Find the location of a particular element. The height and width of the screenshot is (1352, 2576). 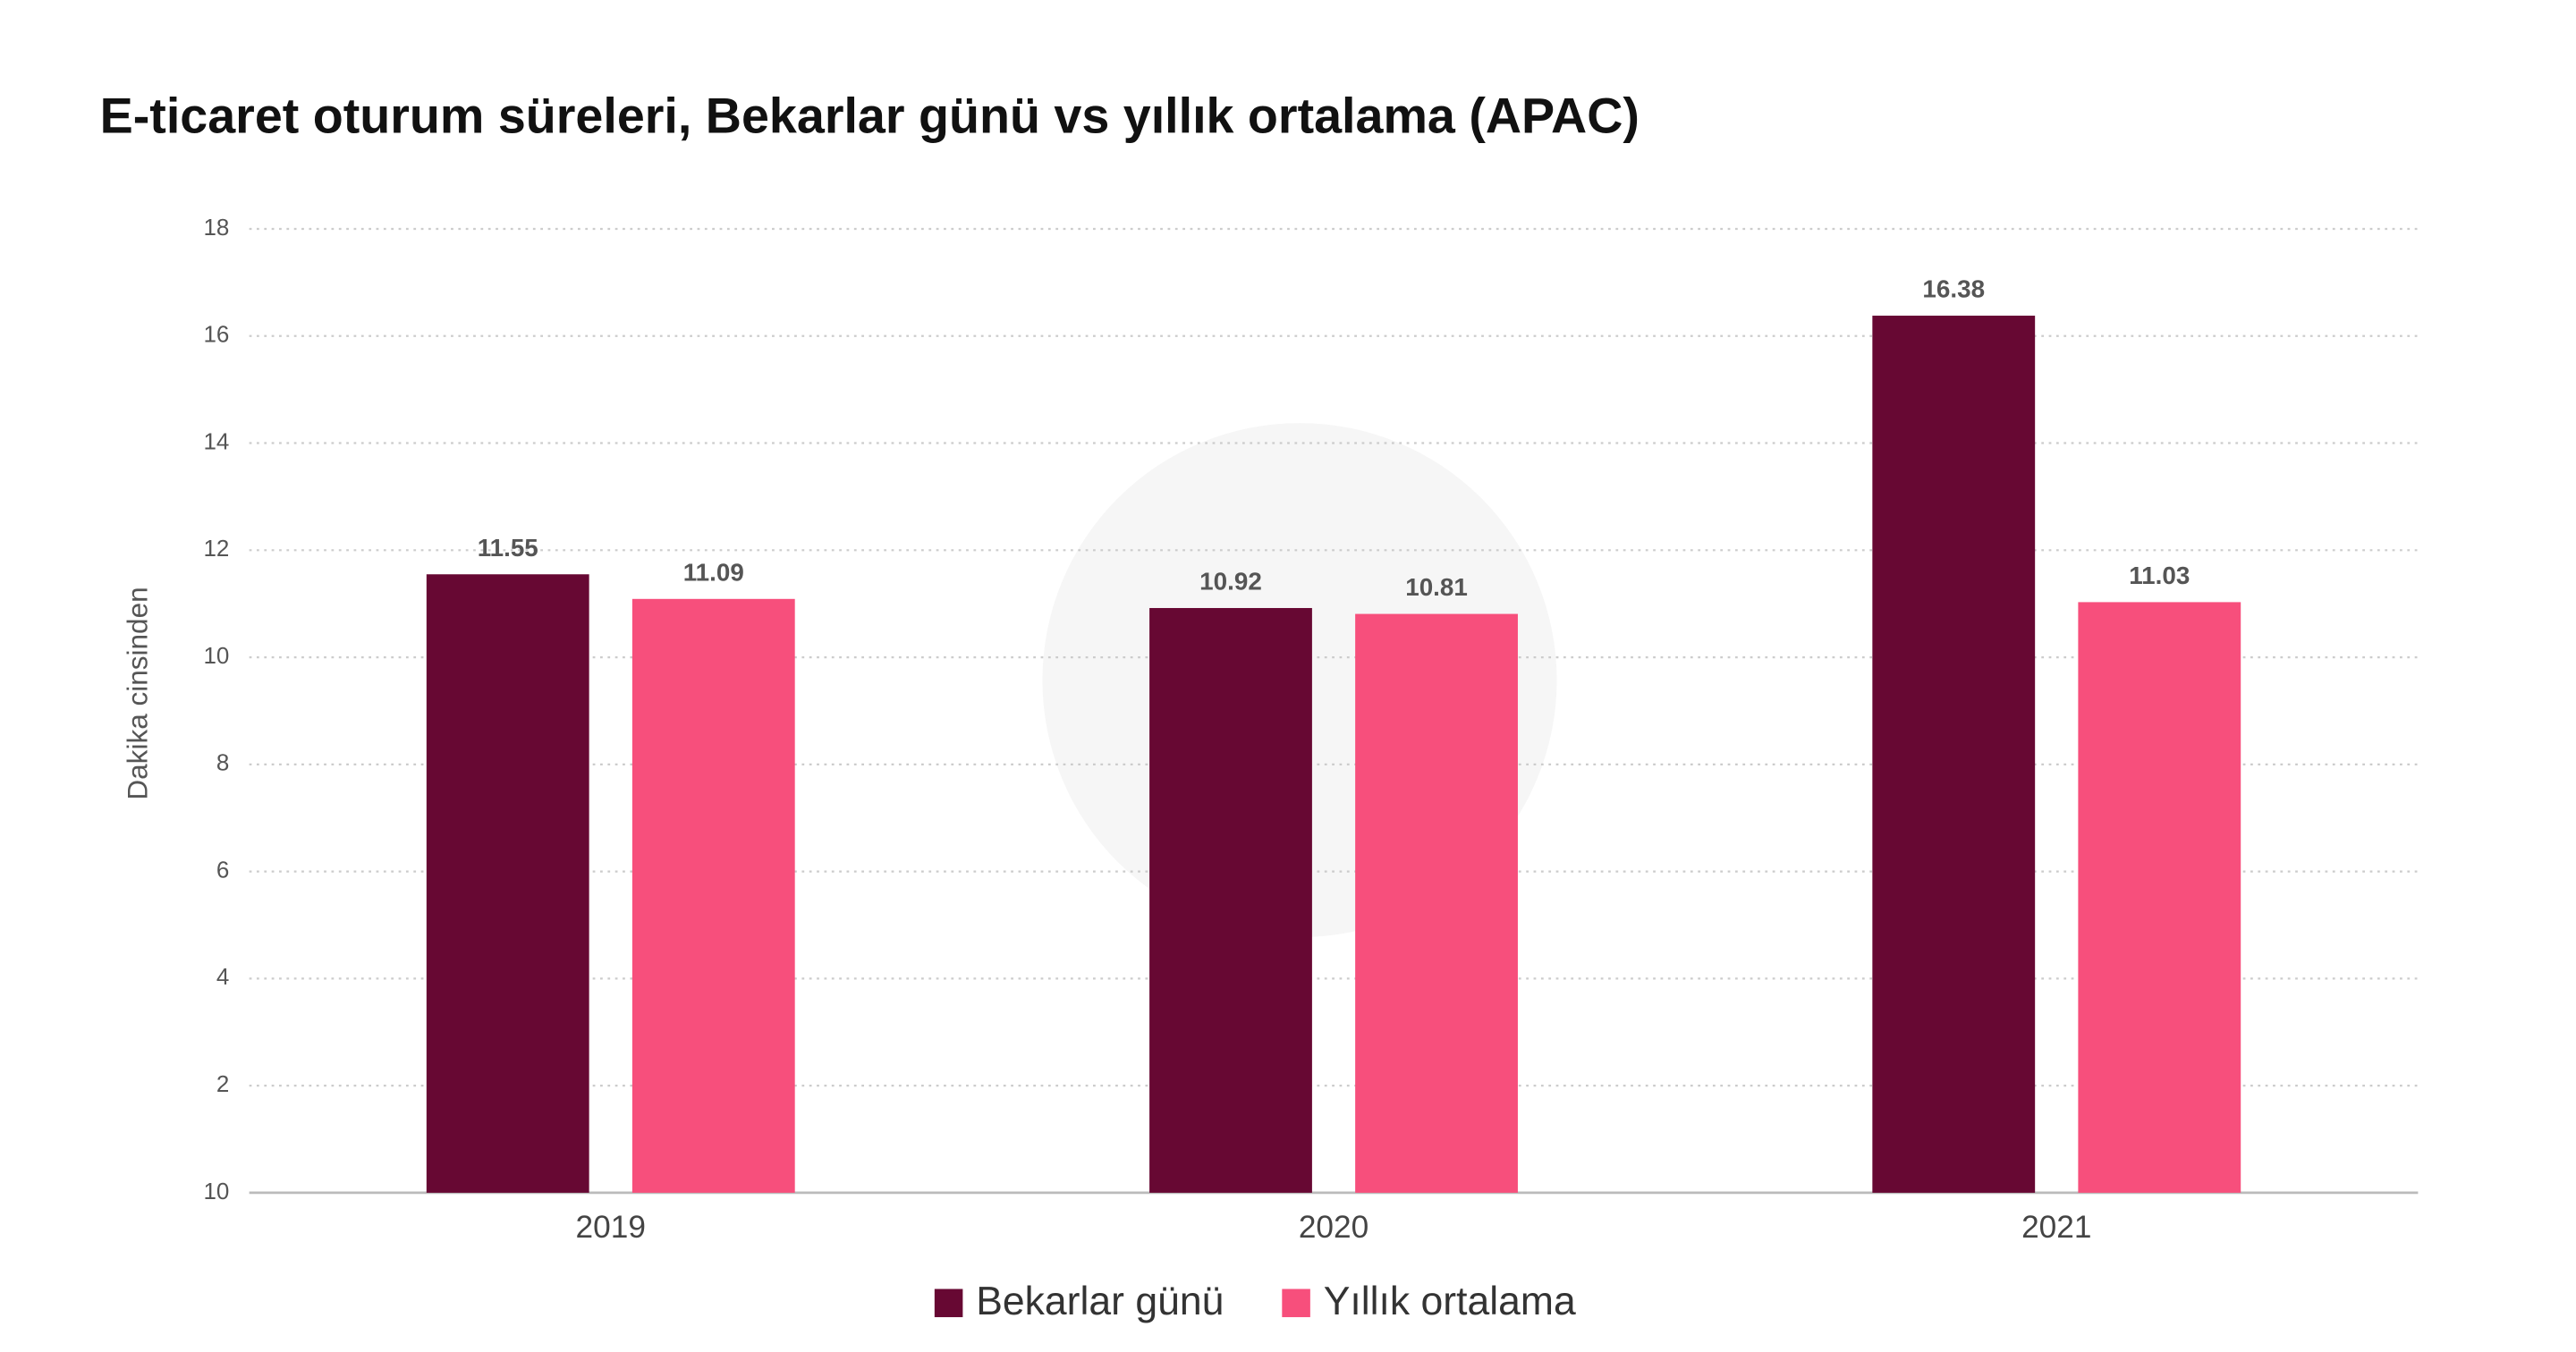

x-tick-label: 2020 is located at coordinates (1333, 1227).